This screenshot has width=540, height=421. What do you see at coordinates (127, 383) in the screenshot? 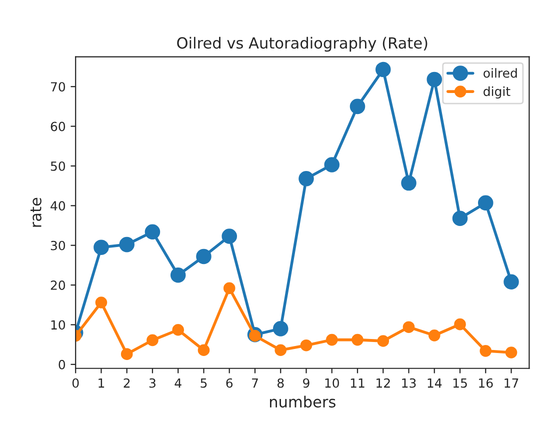
I see `x-tick-label: 2` at bounding box center [127, 383].